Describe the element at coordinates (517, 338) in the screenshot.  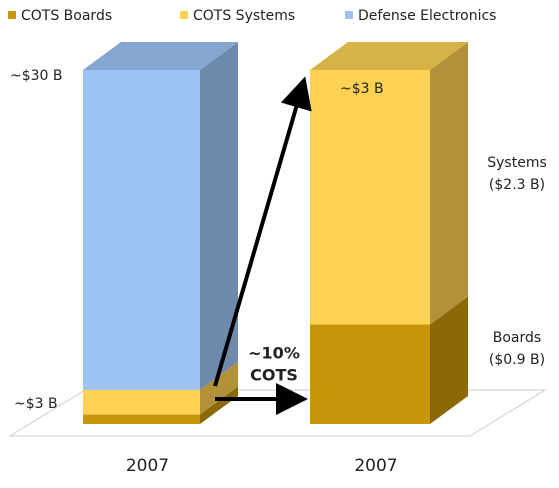
I see `annotation: Boards` at that location.